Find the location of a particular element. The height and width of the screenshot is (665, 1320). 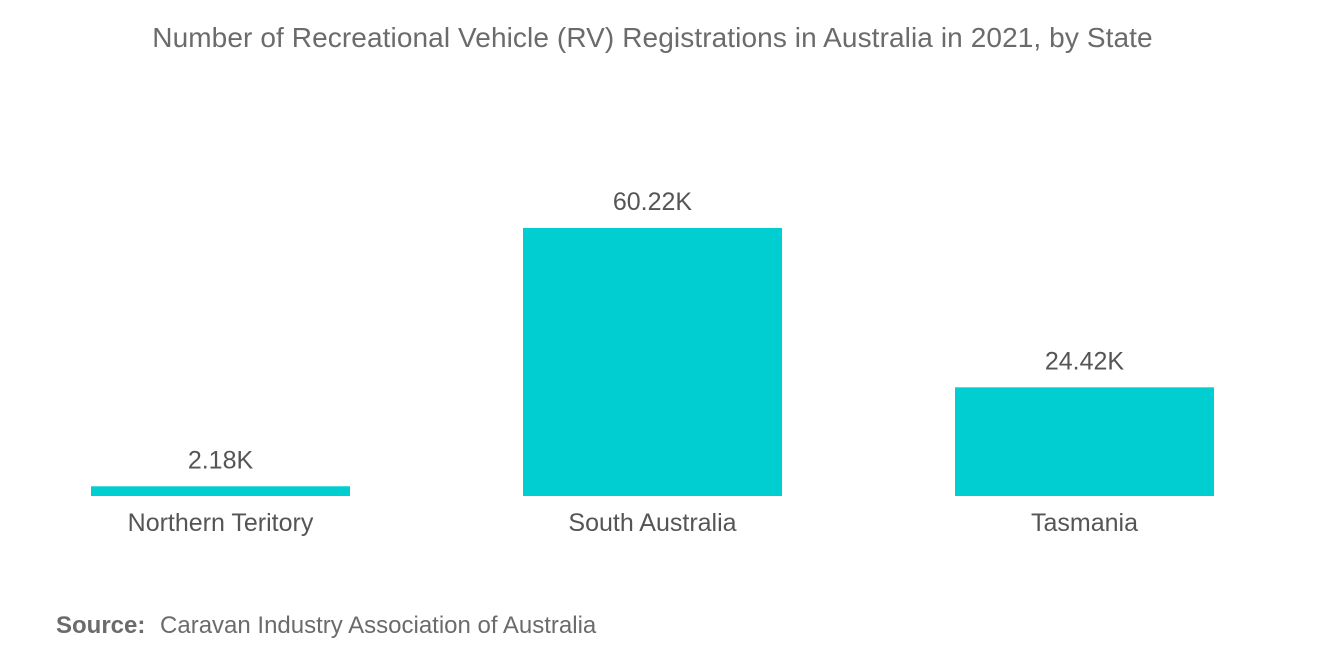

data-label: 24.42K is located at coordinates (1085, 361).